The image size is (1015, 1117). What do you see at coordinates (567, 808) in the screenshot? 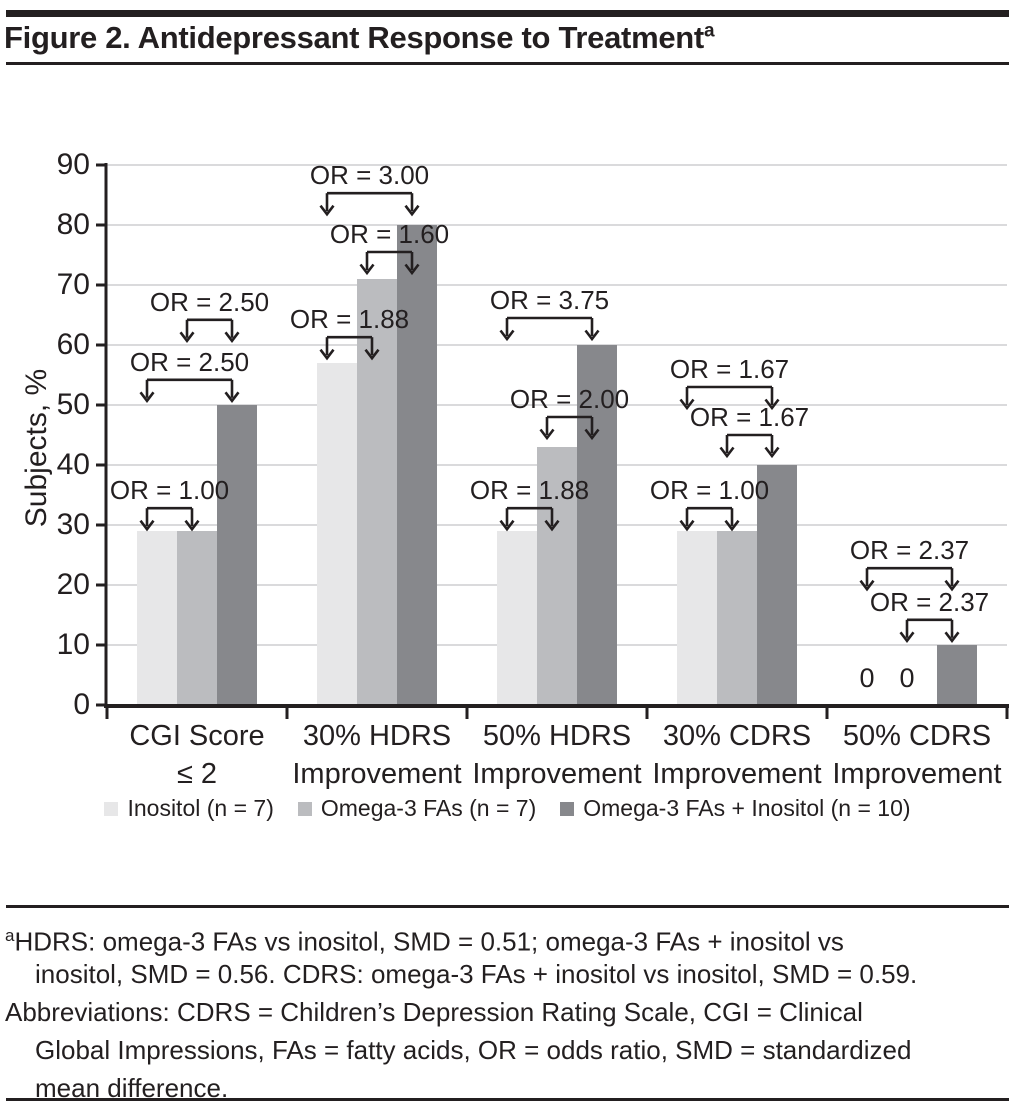
I see `legend-swatch-omega3-inositol` at bounding box center [567, 808].